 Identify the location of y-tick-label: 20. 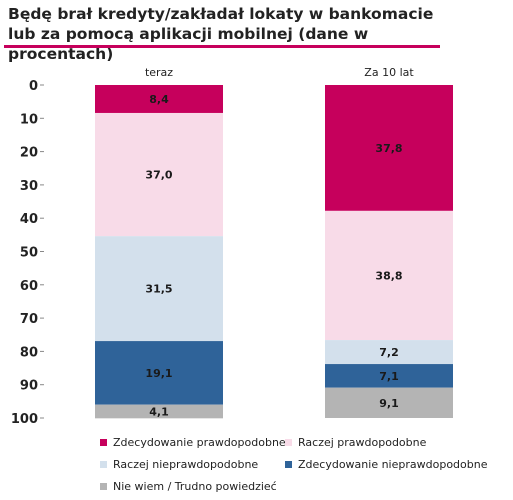
(29, 153).